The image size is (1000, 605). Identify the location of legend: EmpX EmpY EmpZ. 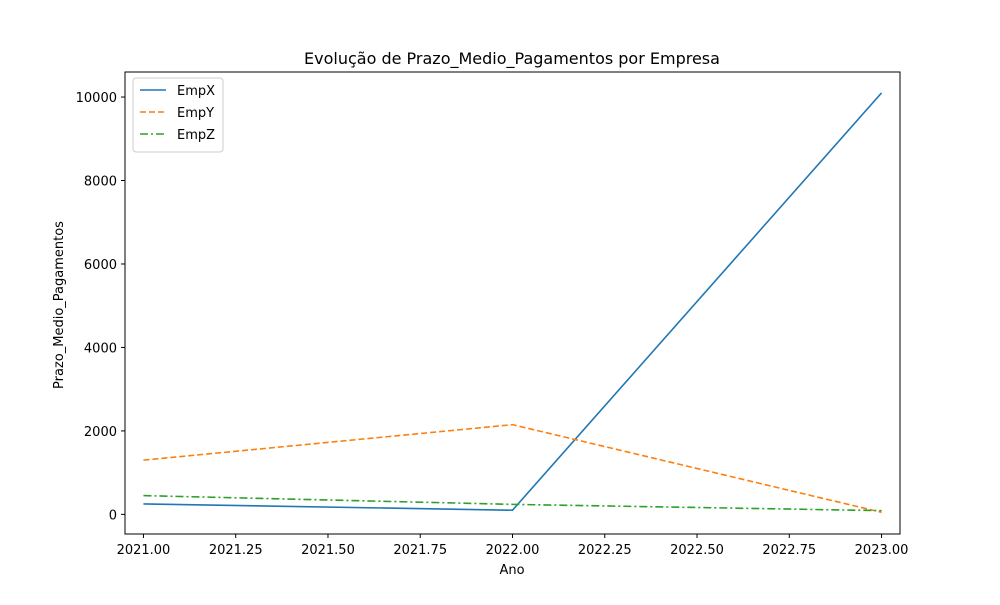
(178, 115).